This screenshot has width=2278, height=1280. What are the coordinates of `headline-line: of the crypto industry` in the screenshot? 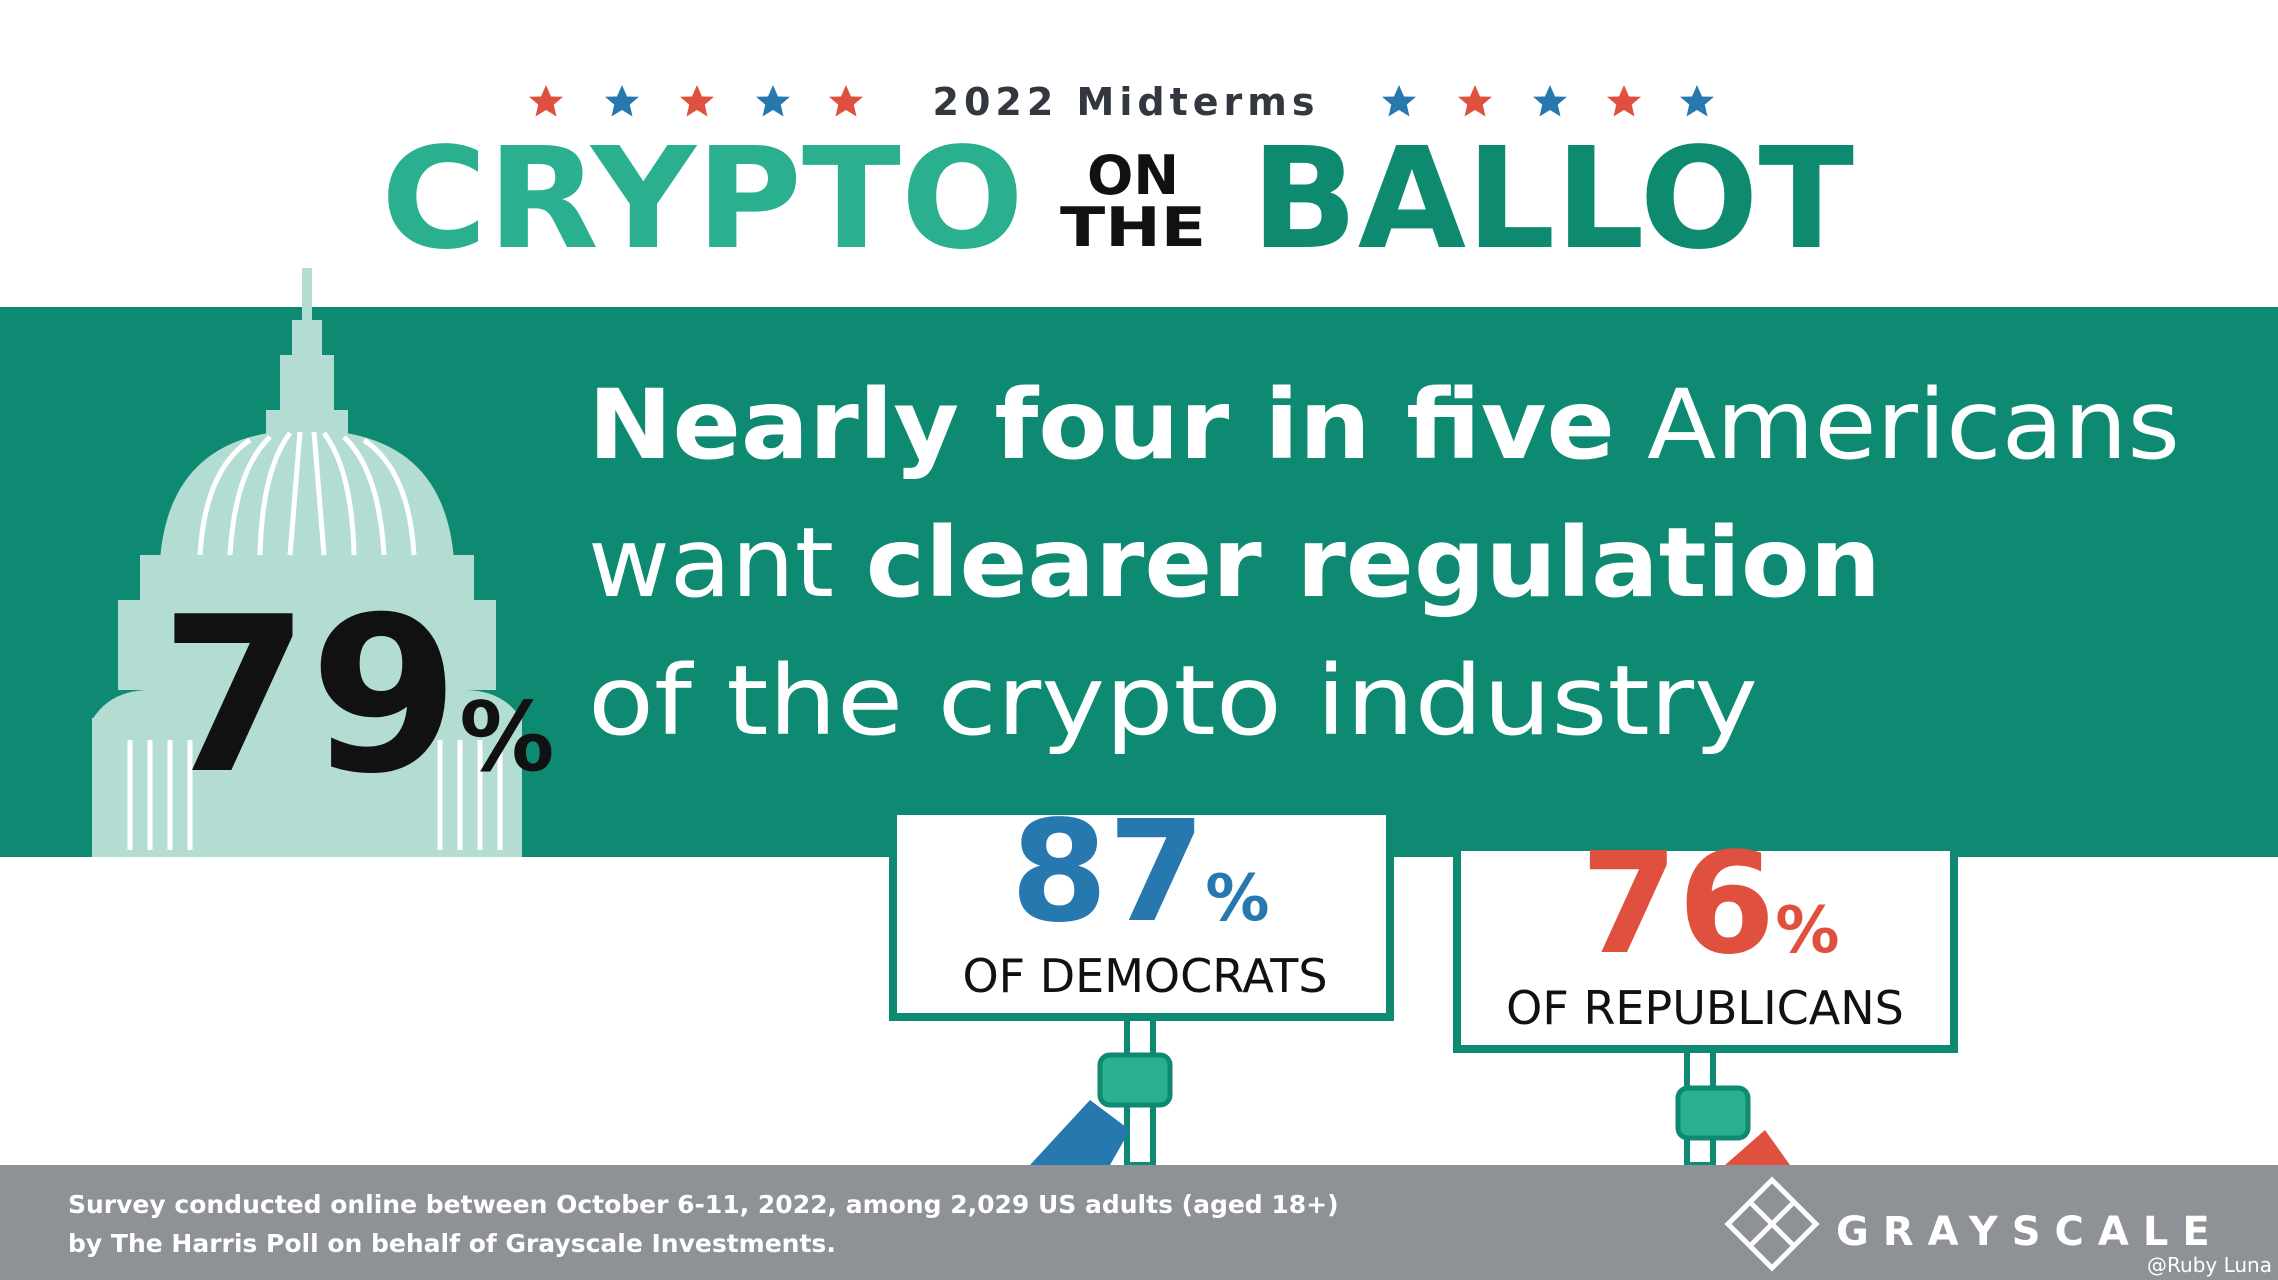 It's located at (1173, 701).